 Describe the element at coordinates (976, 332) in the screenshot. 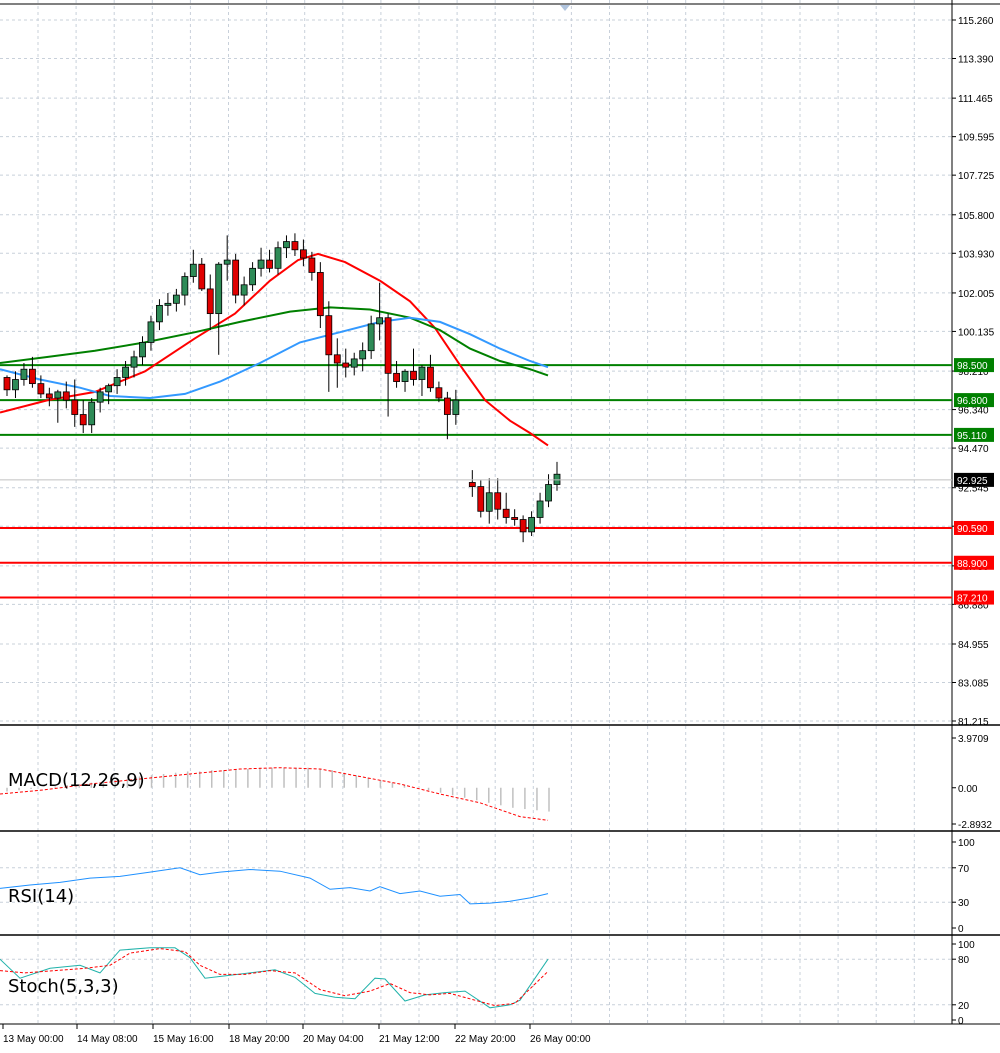

I see `price-tick-label: 100.135` at that location.